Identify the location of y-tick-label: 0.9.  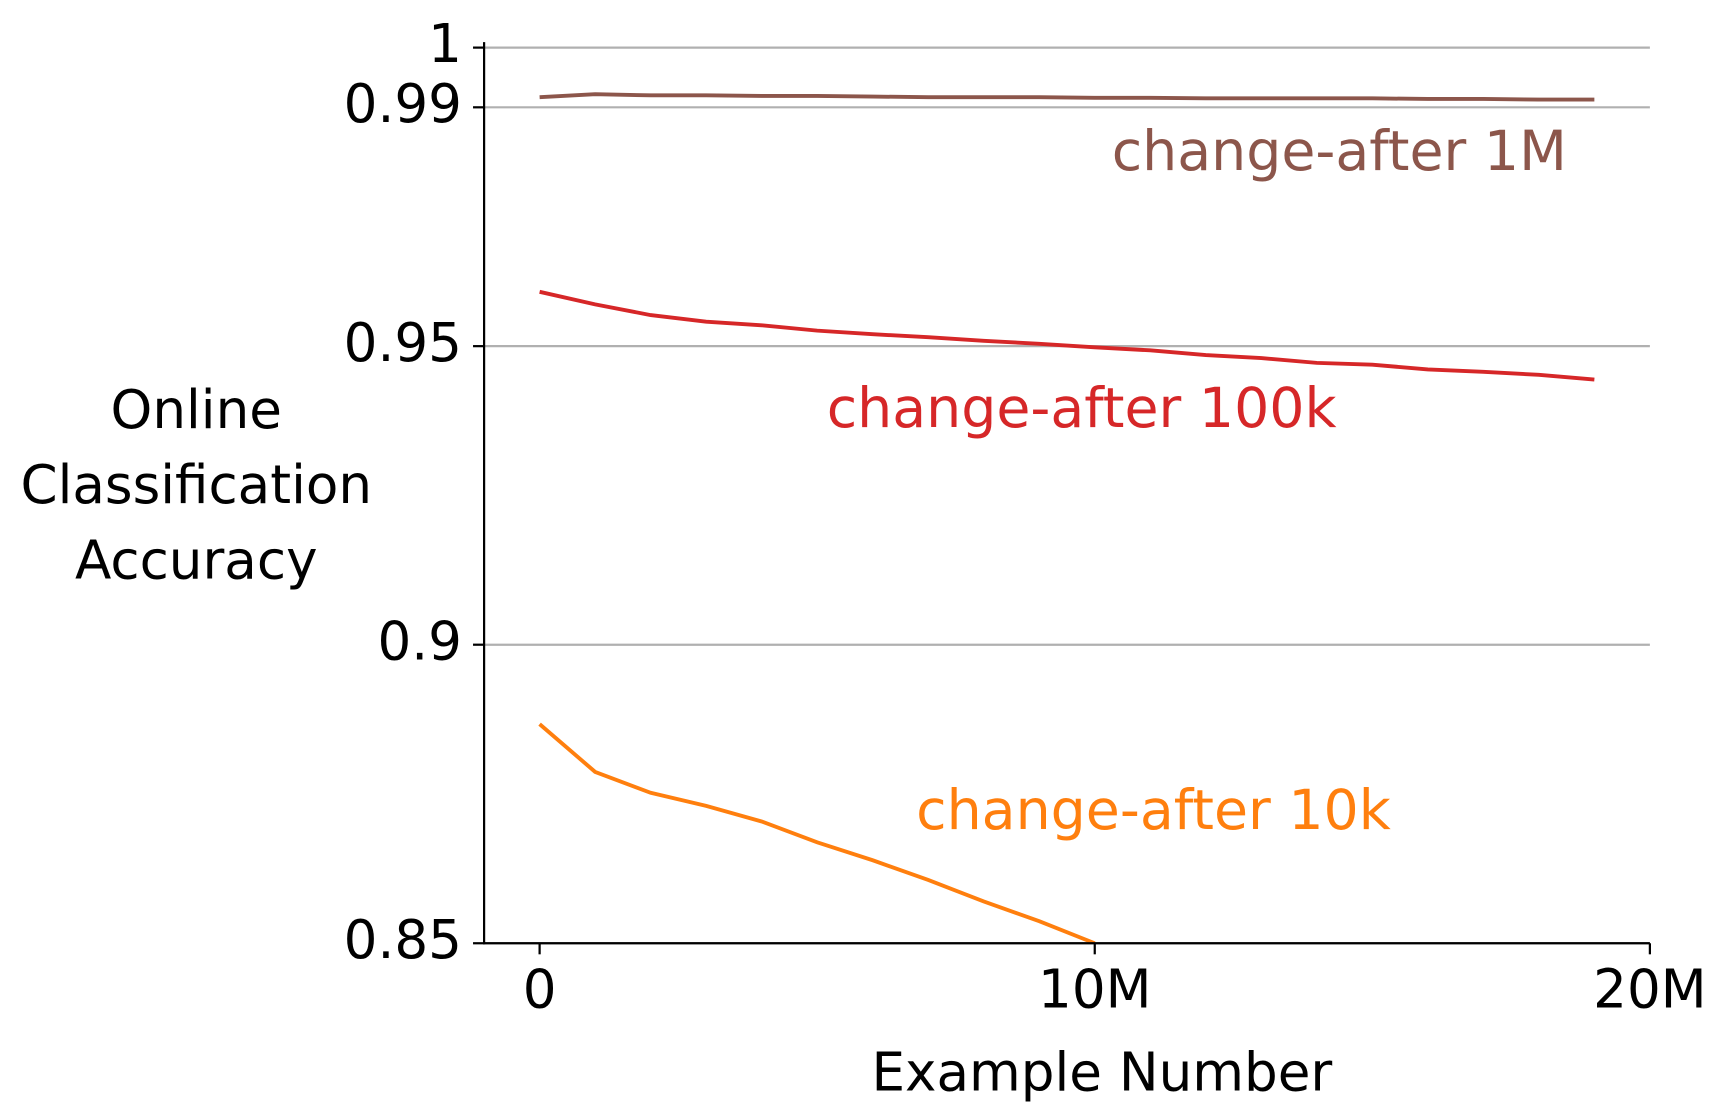
(419, 641).